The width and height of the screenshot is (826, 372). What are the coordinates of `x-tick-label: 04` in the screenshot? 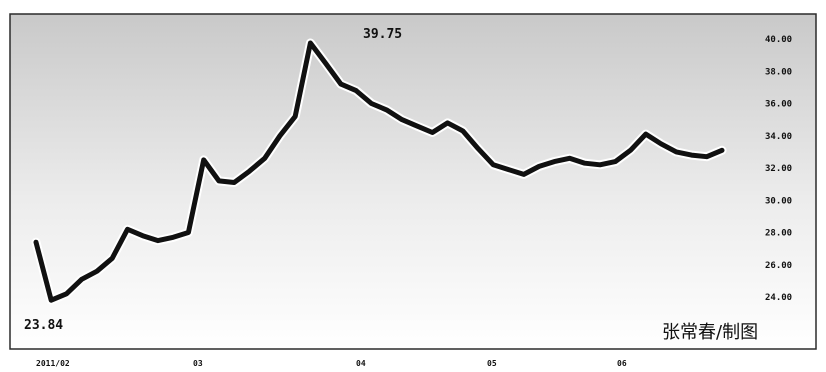 It's located at (361, 363).